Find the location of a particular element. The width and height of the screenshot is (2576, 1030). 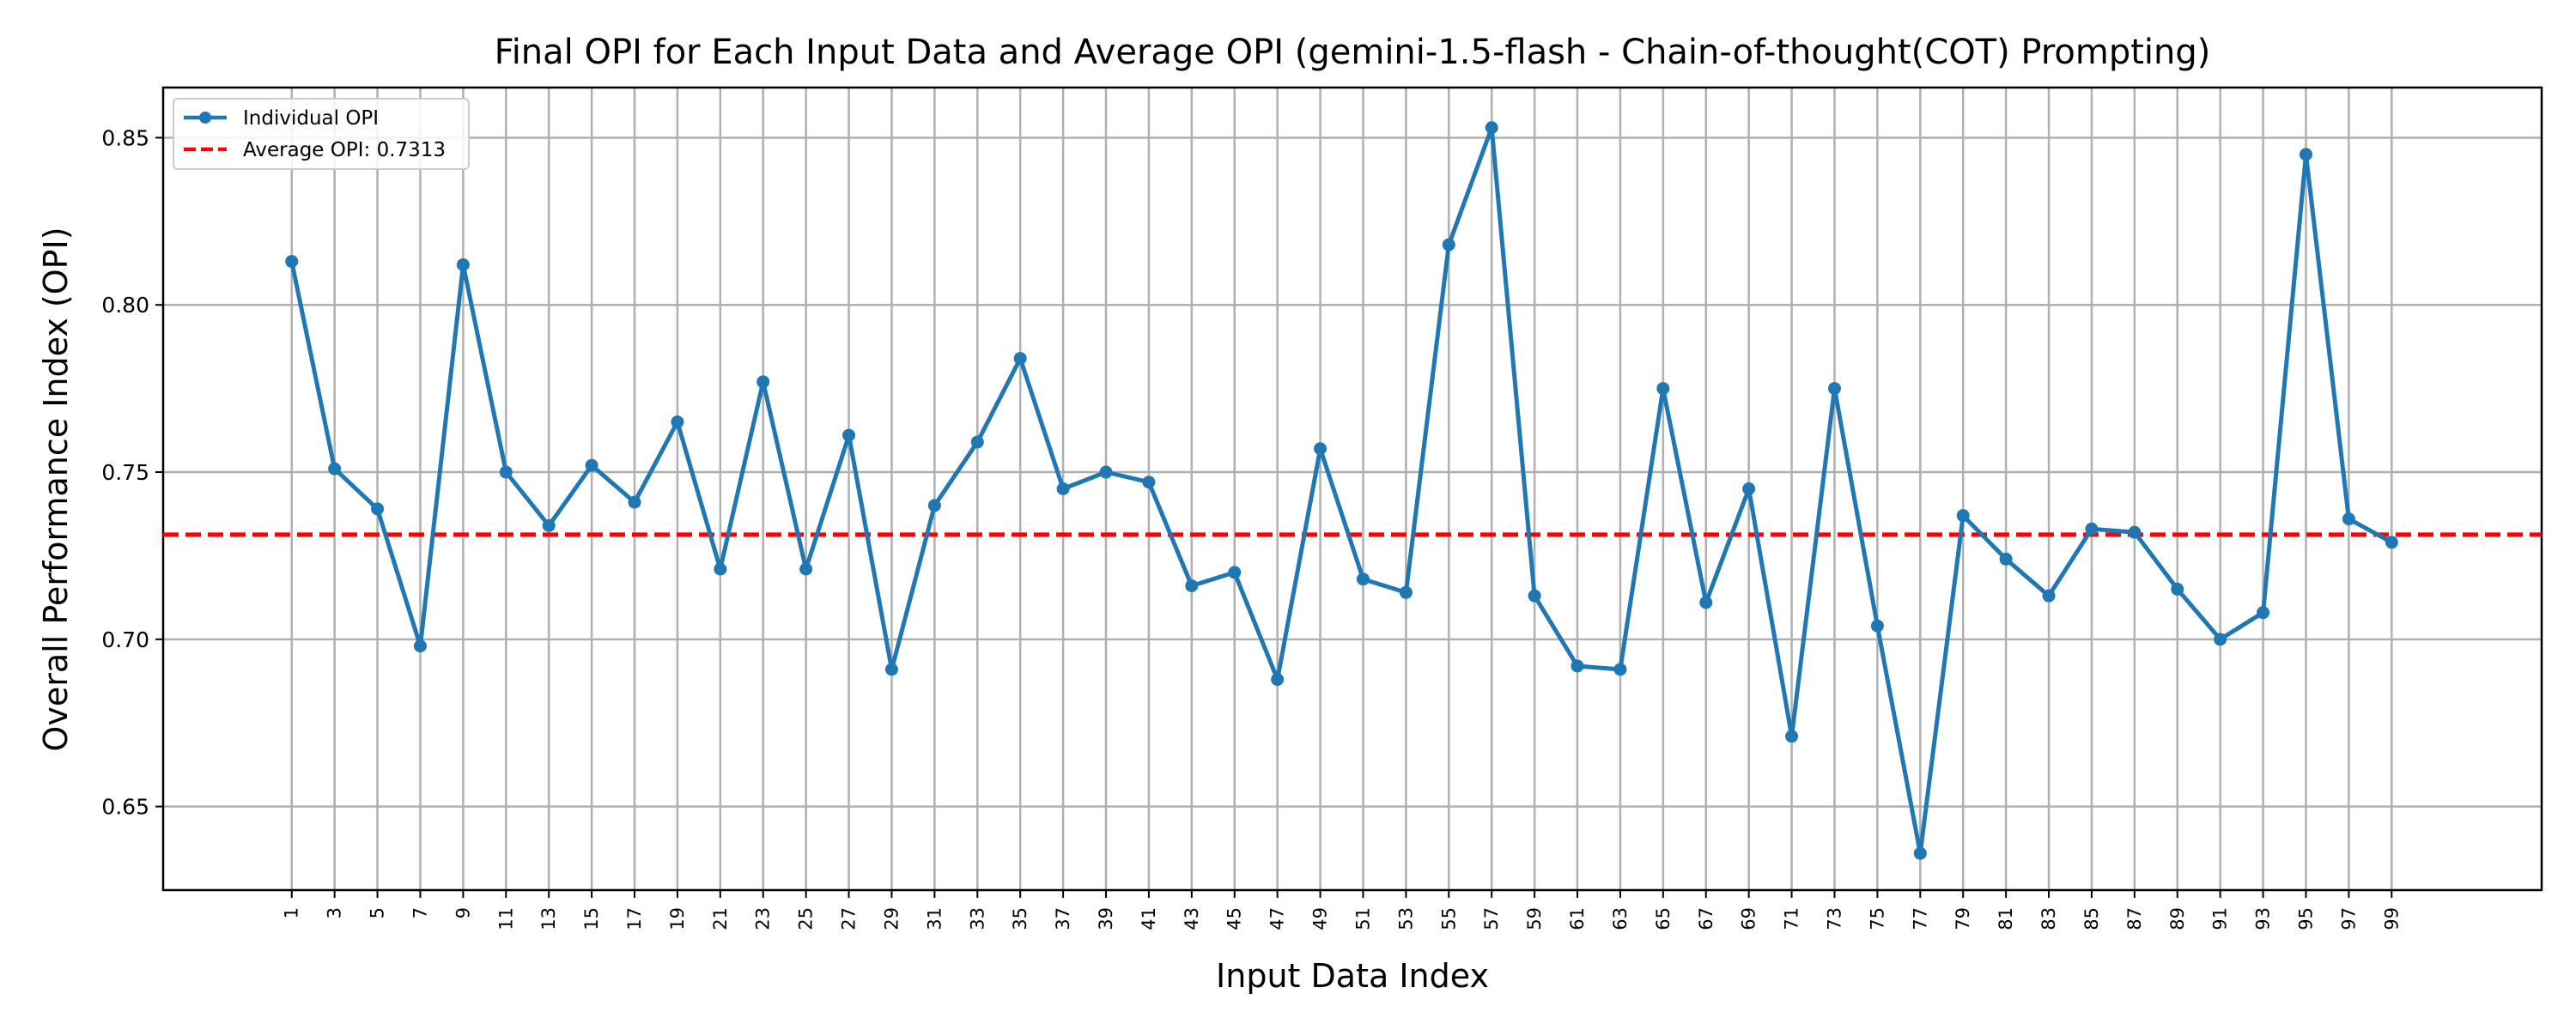

x-tick-label: 31 is located at coordinates (935, 918).